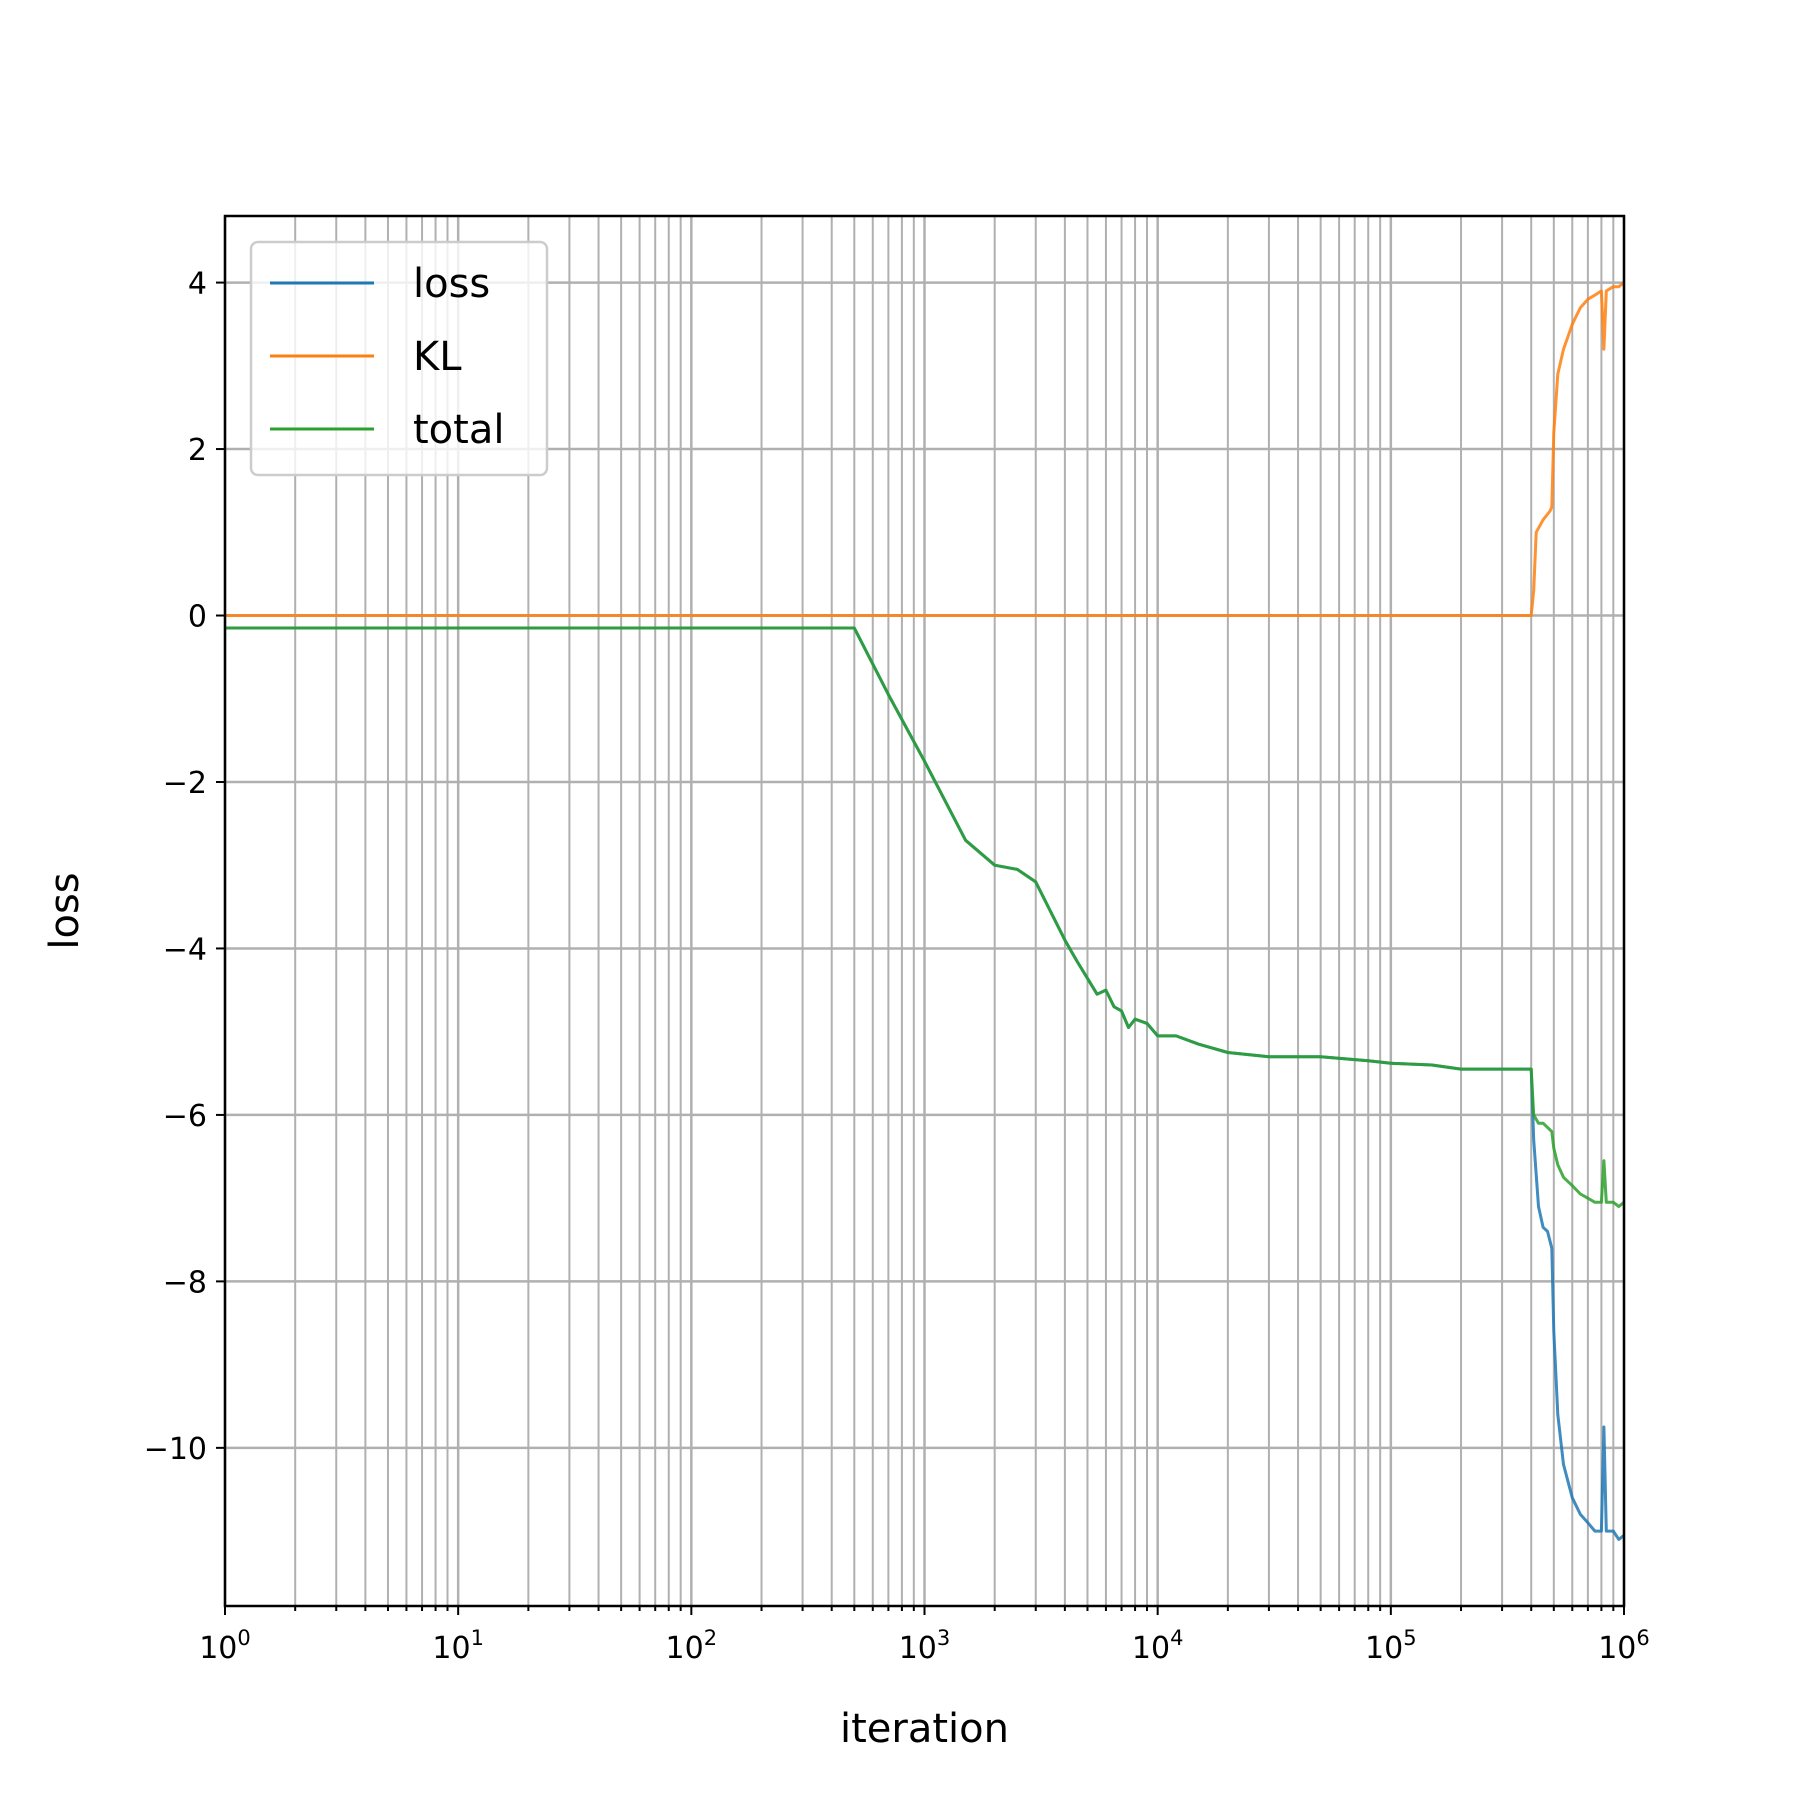 Image resolution: width=1800 pixels, height=1800 pixels. I want to click on y-tick-label: −2, so click(185, 783).